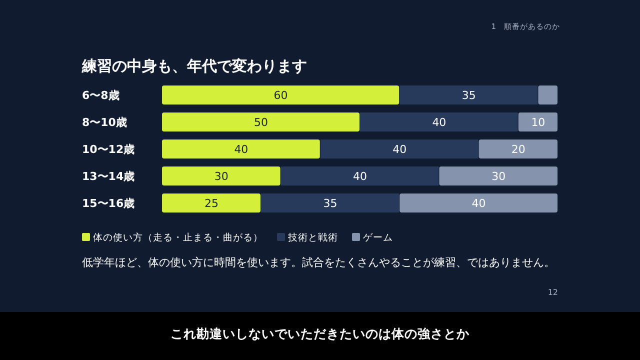 The image size is (640, 360). Describe the element at coordinates (378, 238) in the screenshot. I see `legend-label: ゲーム` at that location.